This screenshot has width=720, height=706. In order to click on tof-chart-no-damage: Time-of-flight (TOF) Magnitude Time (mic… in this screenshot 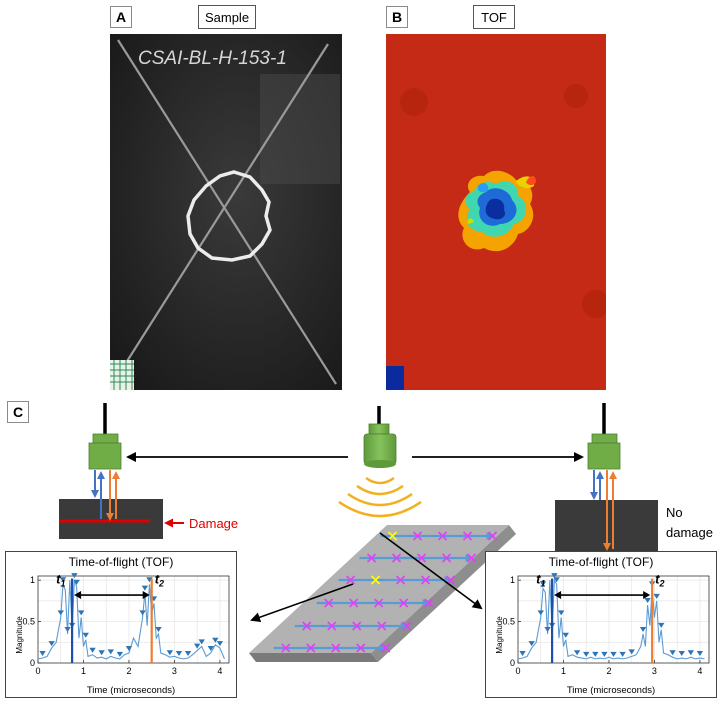, I will do `click(601, 624)`.